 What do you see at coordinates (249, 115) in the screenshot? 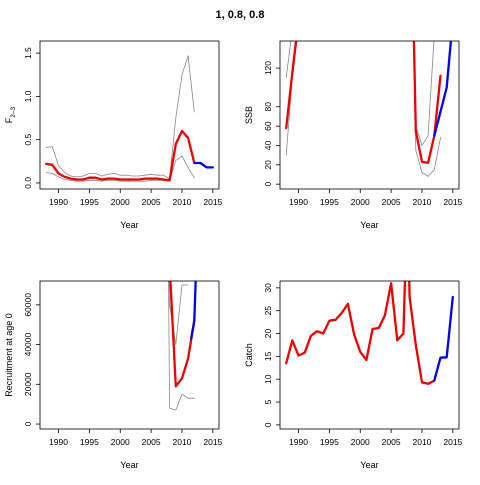
I see `y-axis-label: SSB` at bounding box center [249, 115].